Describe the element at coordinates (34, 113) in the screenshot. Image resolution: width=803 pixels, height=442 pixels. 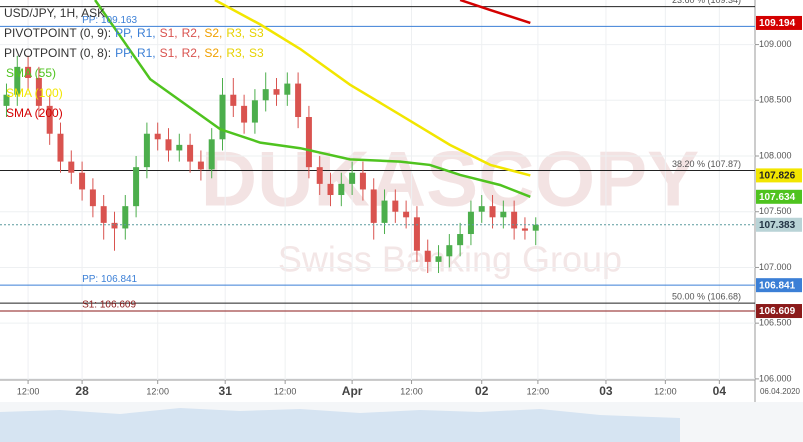
I see `legend-item: SMA (200)` at that location.